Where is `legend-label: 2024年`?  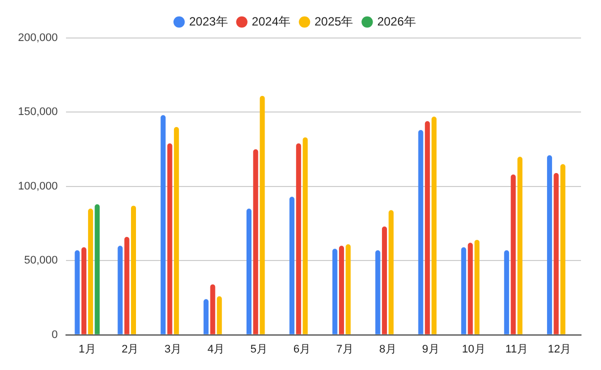 legend-label: 2024年 is located at coordinates (271, 21).